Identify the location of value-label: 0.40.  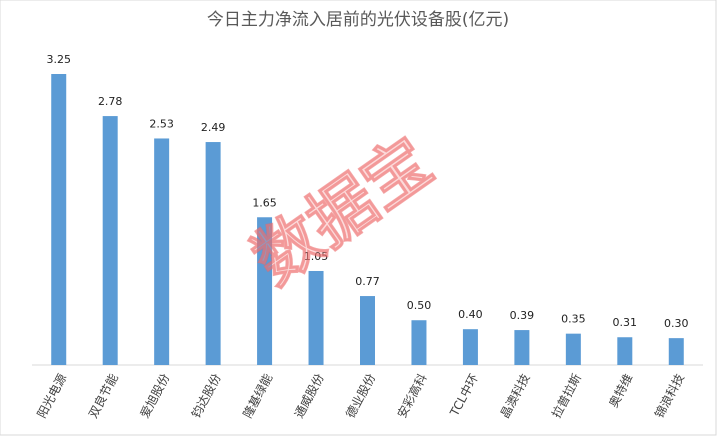
(470, 314).